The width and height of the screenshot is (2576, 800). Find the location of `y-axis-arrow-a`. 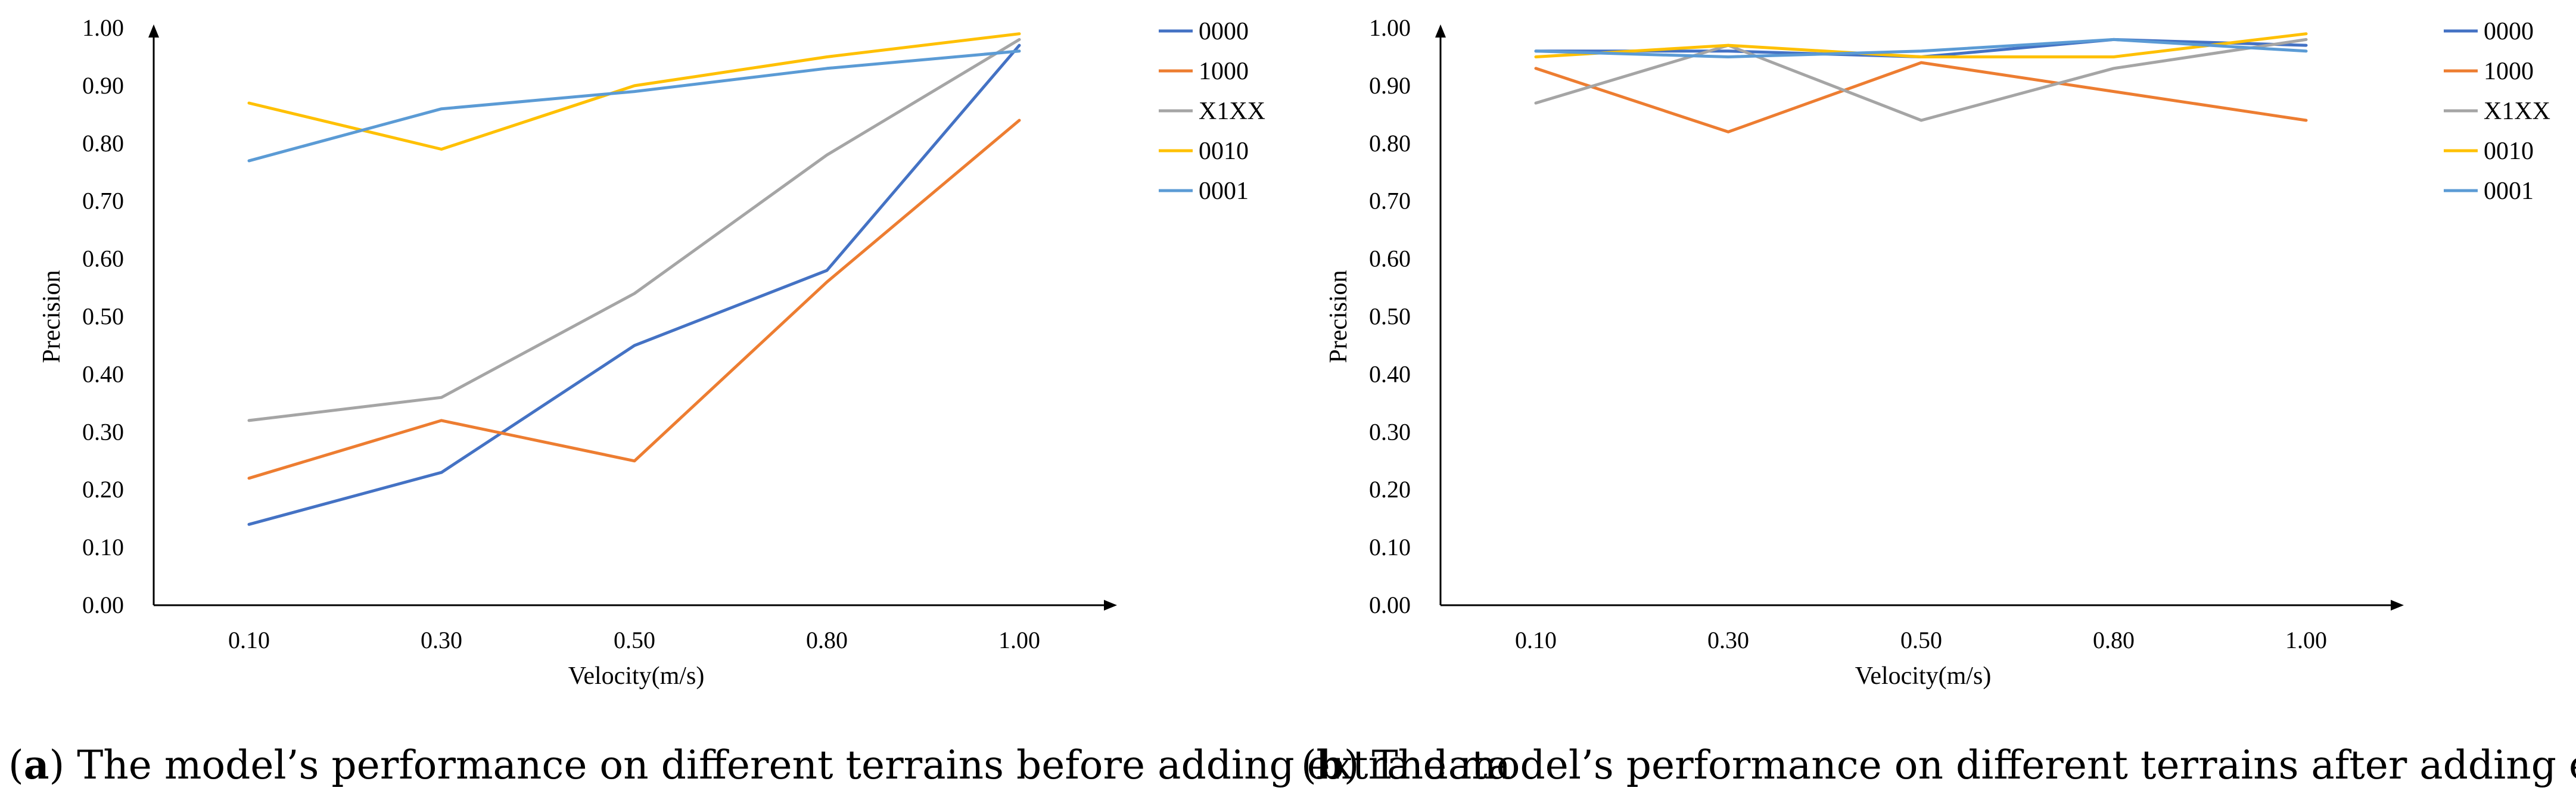

y-axis-arrow-a is located at coordinates (153, 31).